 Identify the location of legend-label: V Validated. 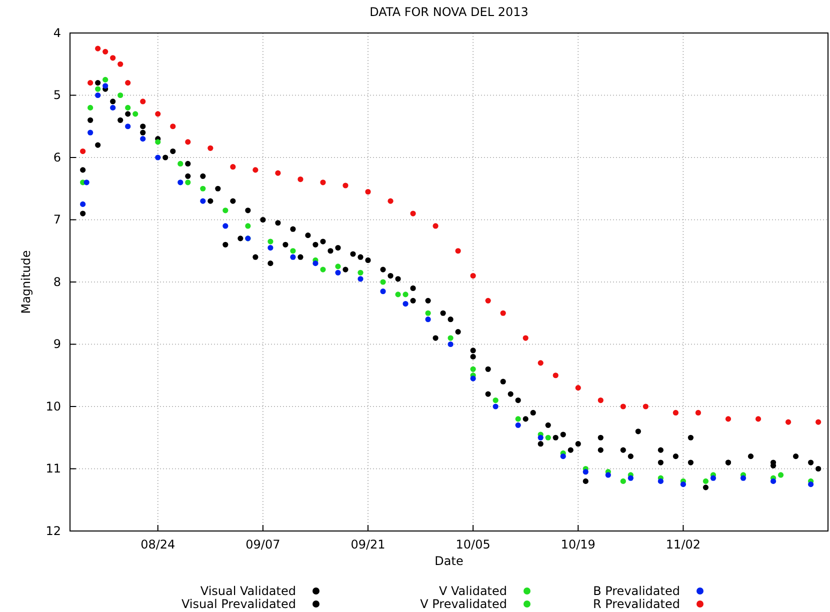
(473, 591).